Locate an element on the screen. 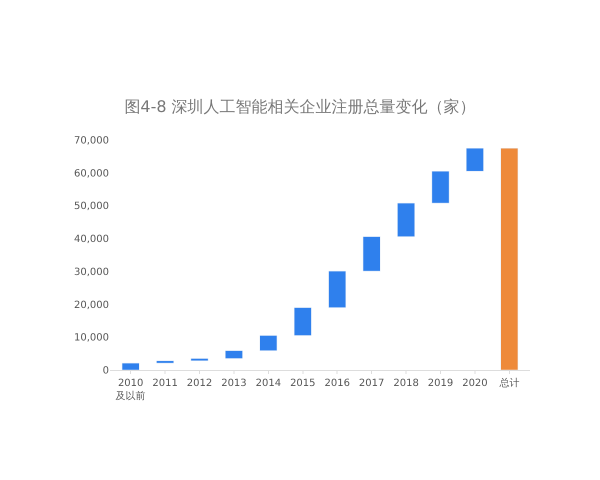 This screenshot has height=480, width=600. x-tick-label: 2016 is located at coordinates (337, 383).